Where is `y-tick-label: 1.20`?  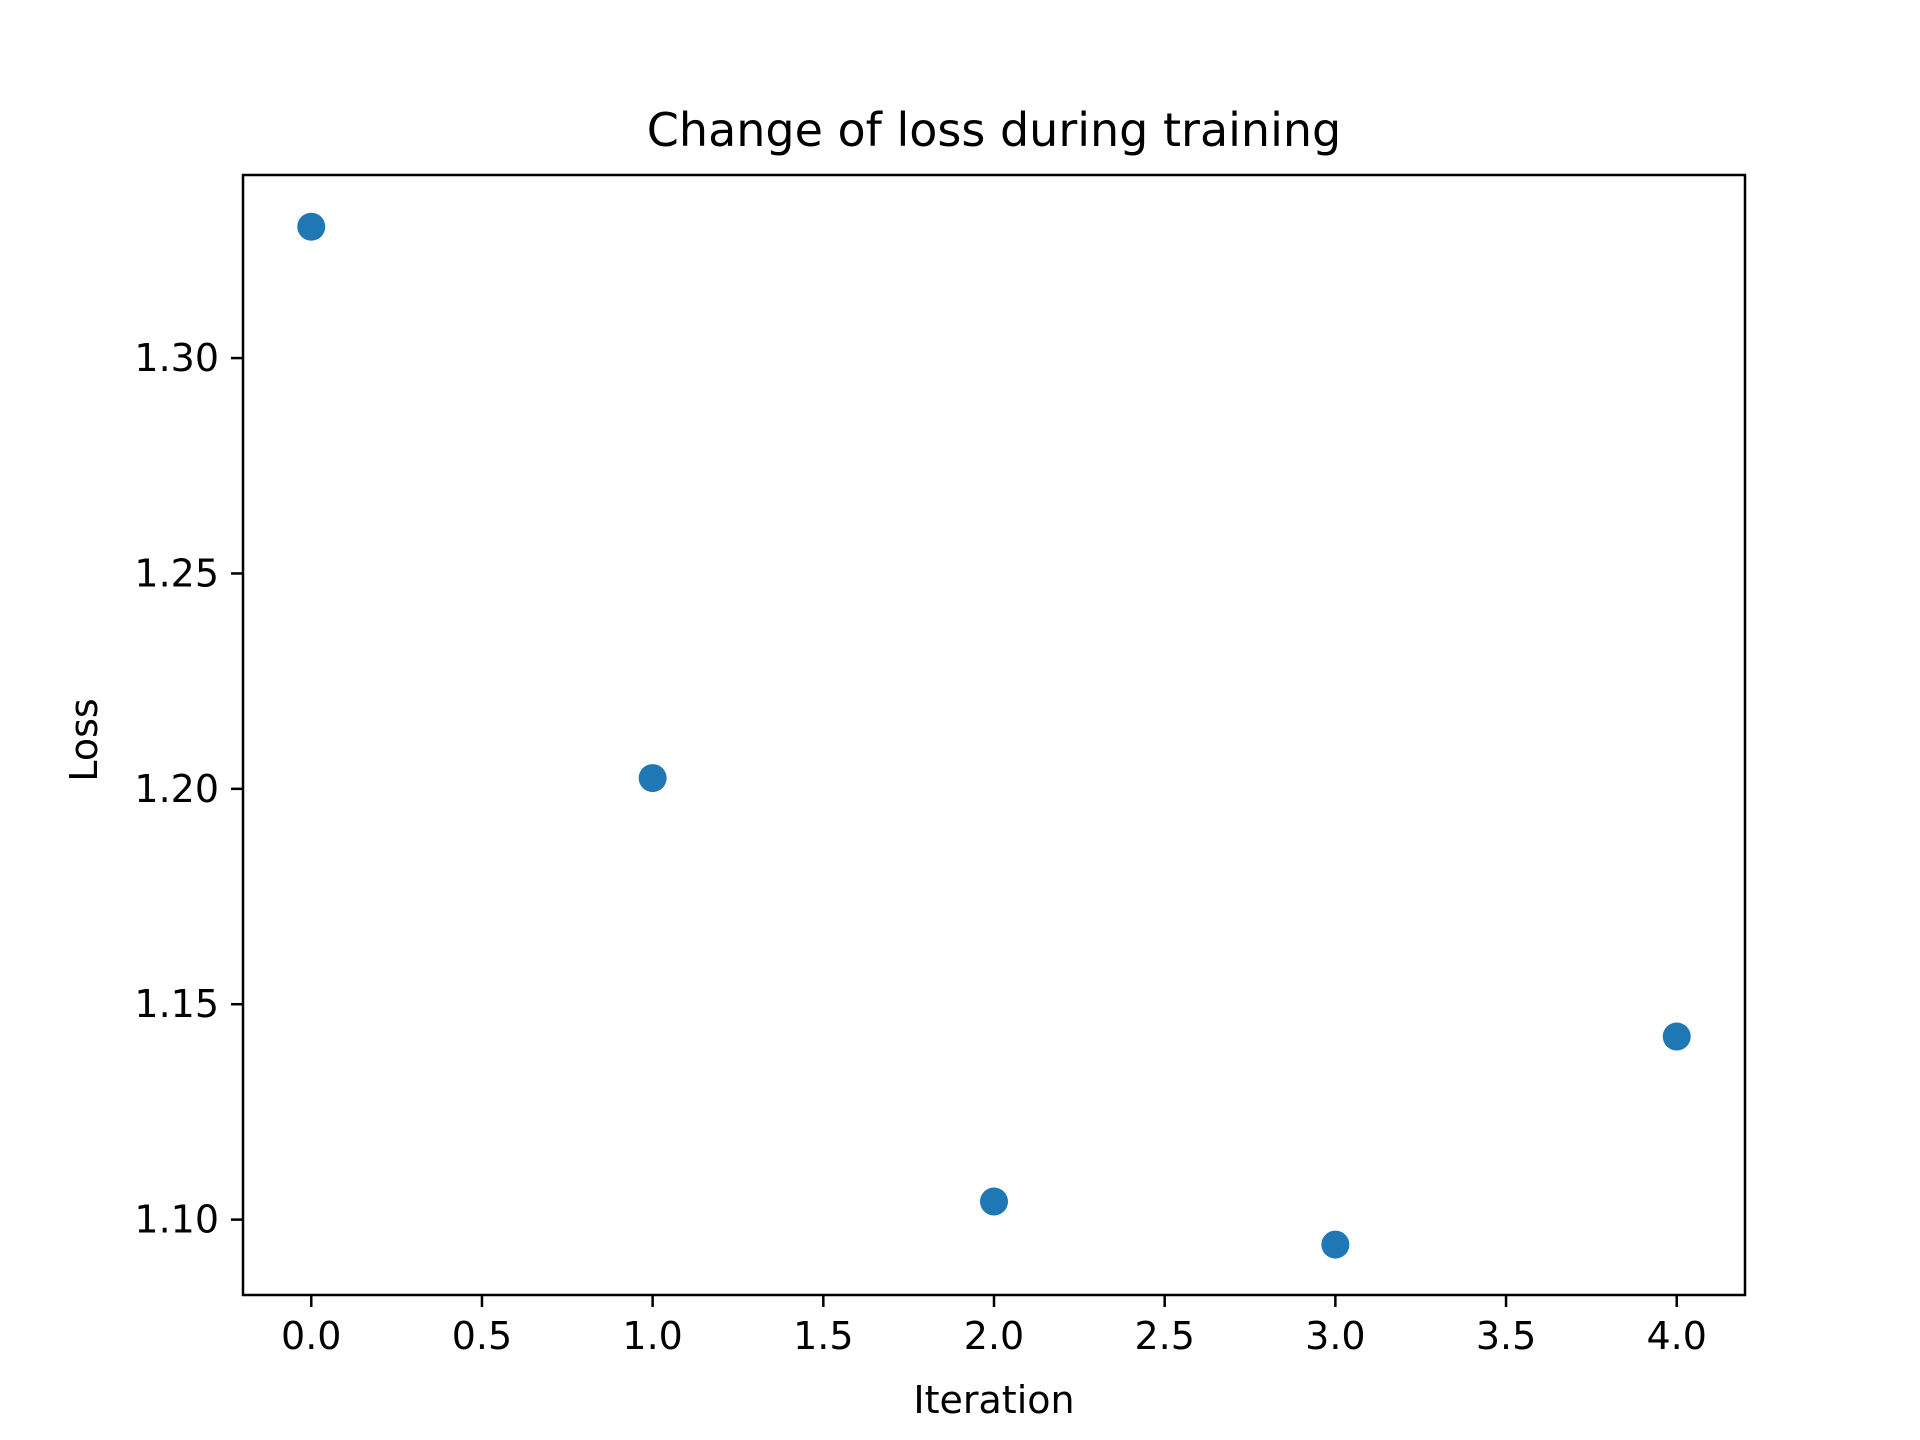 y-tick-label: 1.20 is located at coordinates (176, 789).